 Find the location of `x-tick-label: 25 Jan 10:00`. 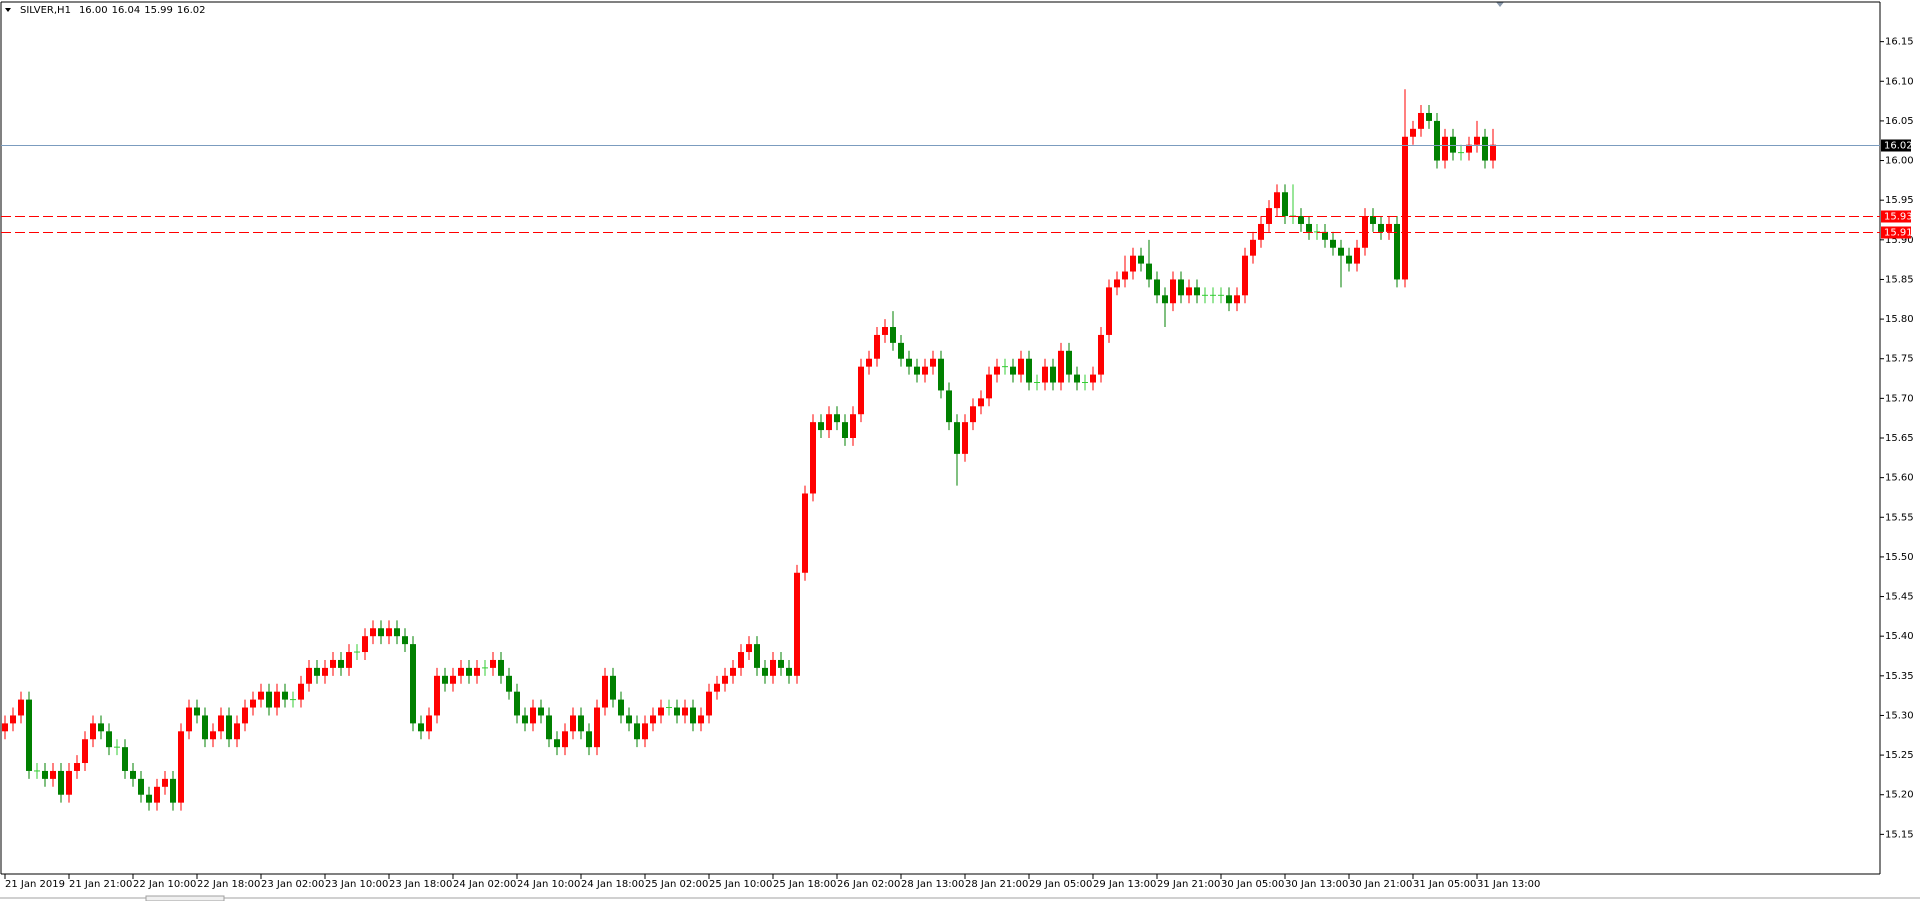

x-tick-label: 25 Jan 10:00 is located at coordinates (740, 884).